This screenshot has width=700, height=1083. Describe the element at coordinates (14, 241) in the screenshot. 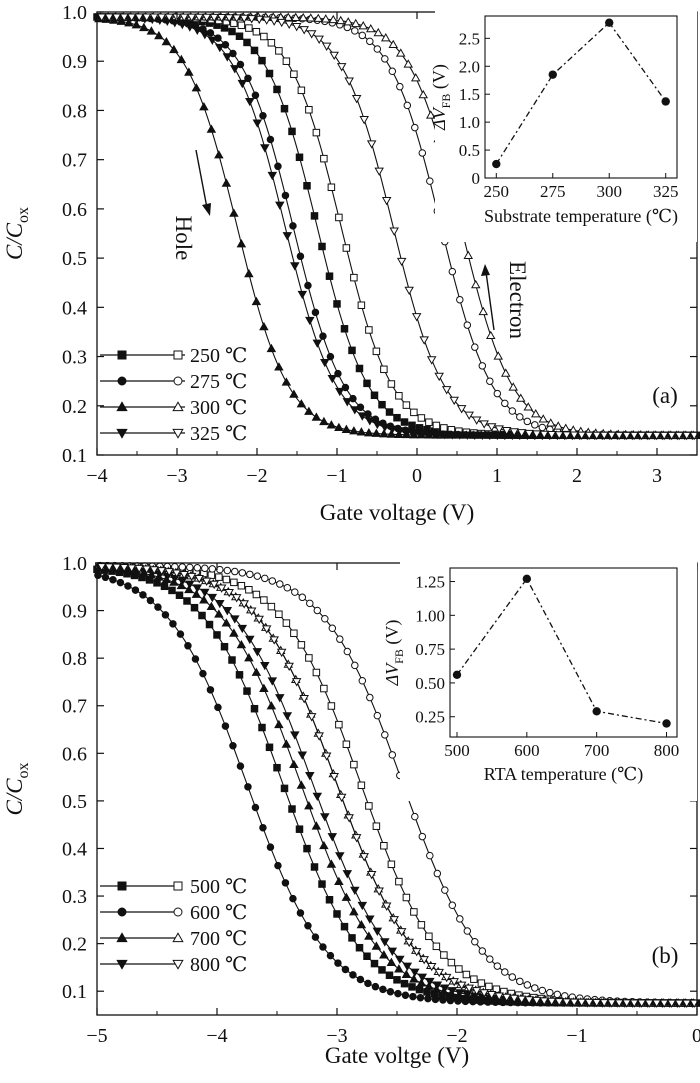

I see `y-axis-label-main: C/C` at that location.